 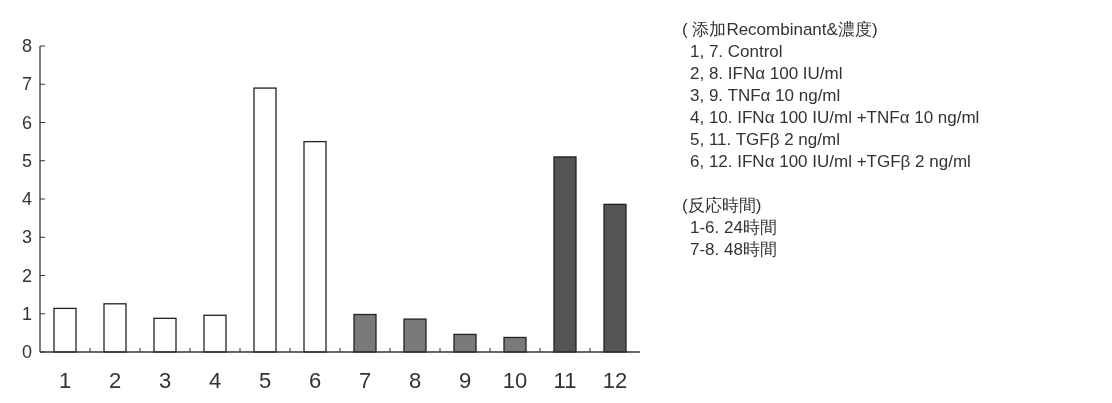 What do you see at coordinates (515, 380) in the screenshot?
I see `x-tick-label: 10` at bounding box center [515, 380].